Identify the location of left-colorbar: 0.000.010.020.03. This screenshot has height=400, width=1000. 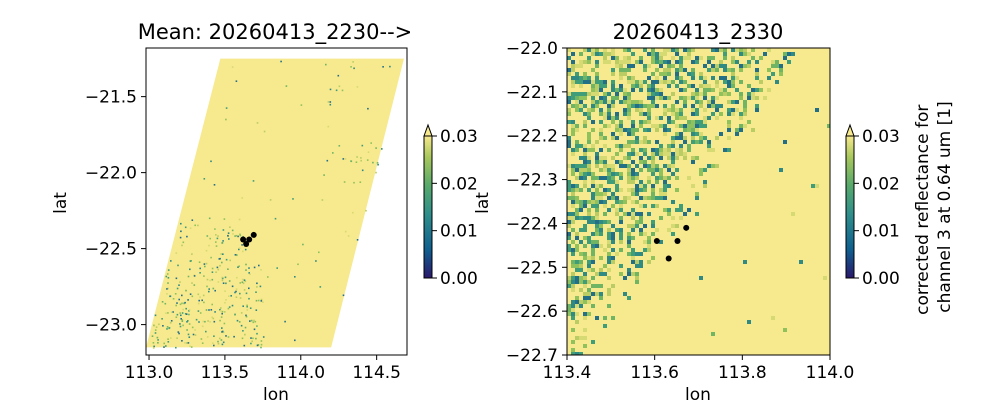
(450, 206).